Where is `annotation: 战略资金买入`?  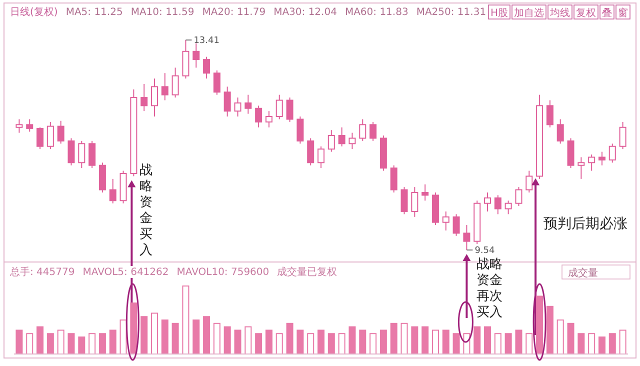 annotation: 战略资金买入 is located at coordinates (146, 210).